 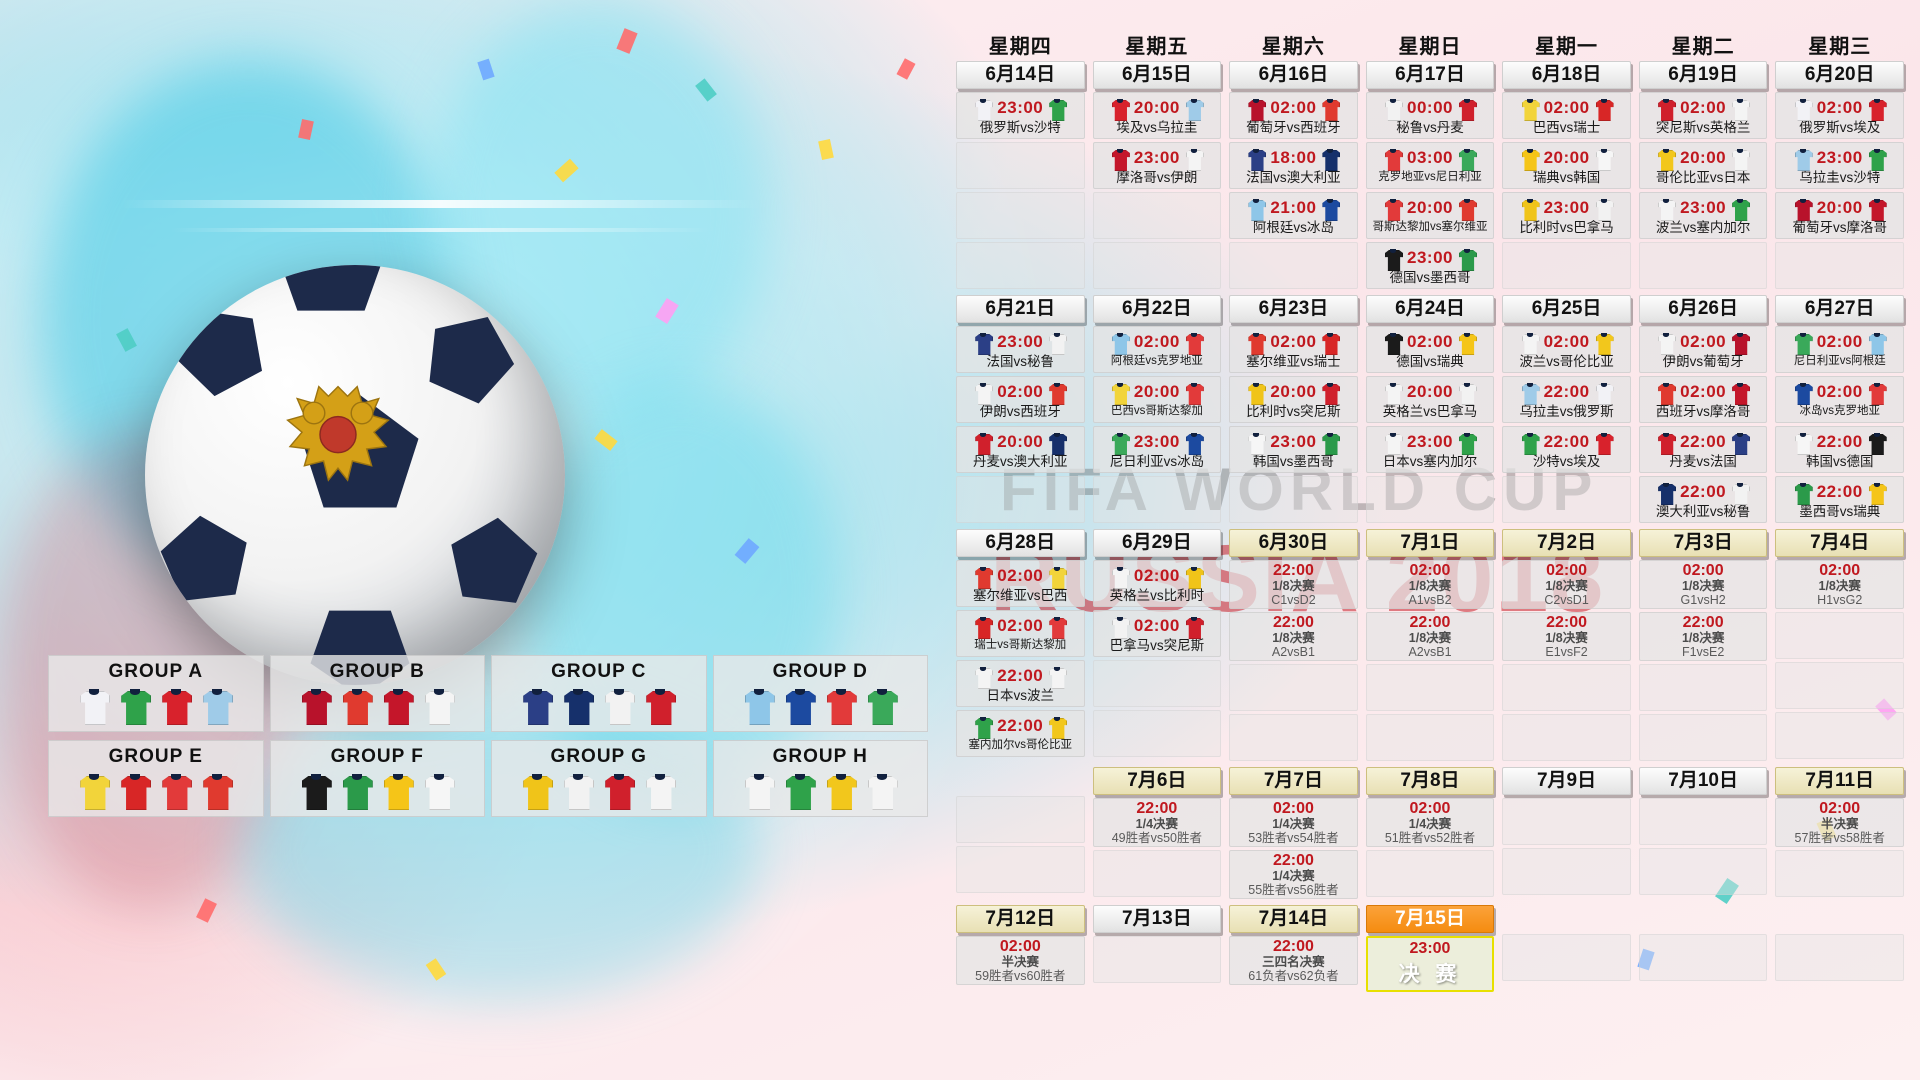 What do you see at coordinates (1157, 543) in the screenshot?
I see `date-header: 6月29日` at bounding box center [1157, 543].